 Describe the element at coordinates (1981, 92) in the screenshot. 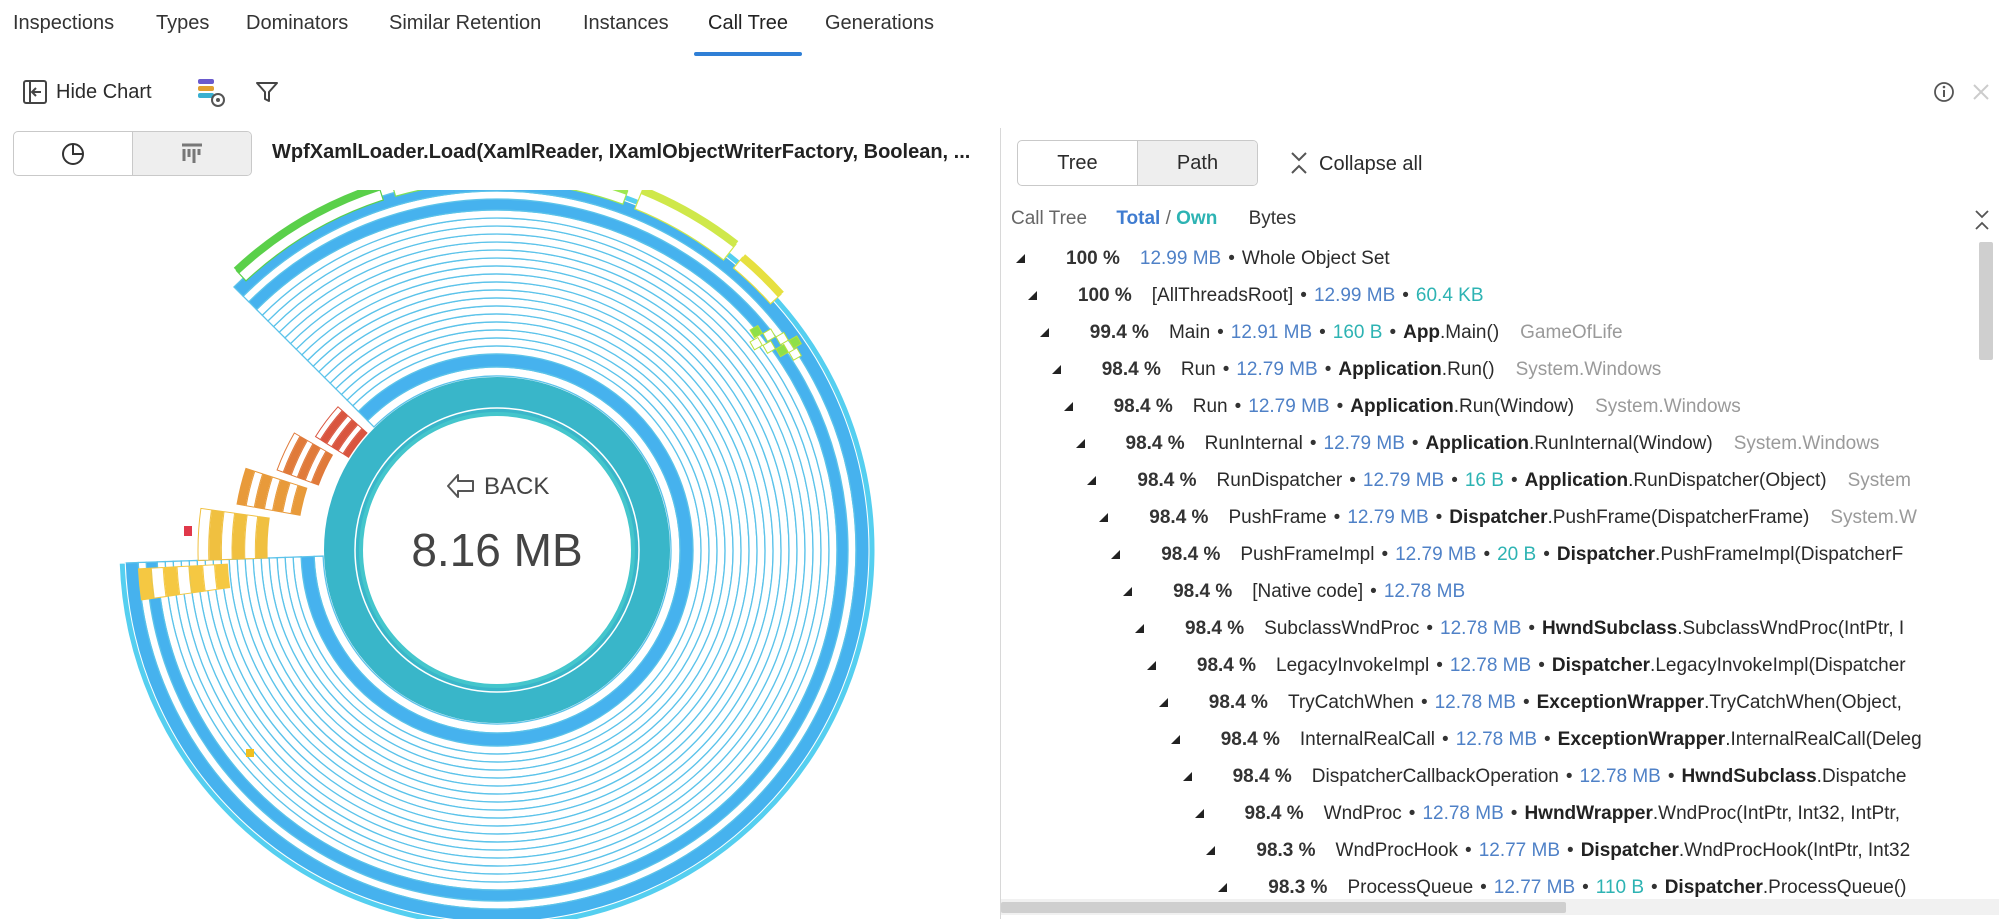

I see `close-icon` at that location.